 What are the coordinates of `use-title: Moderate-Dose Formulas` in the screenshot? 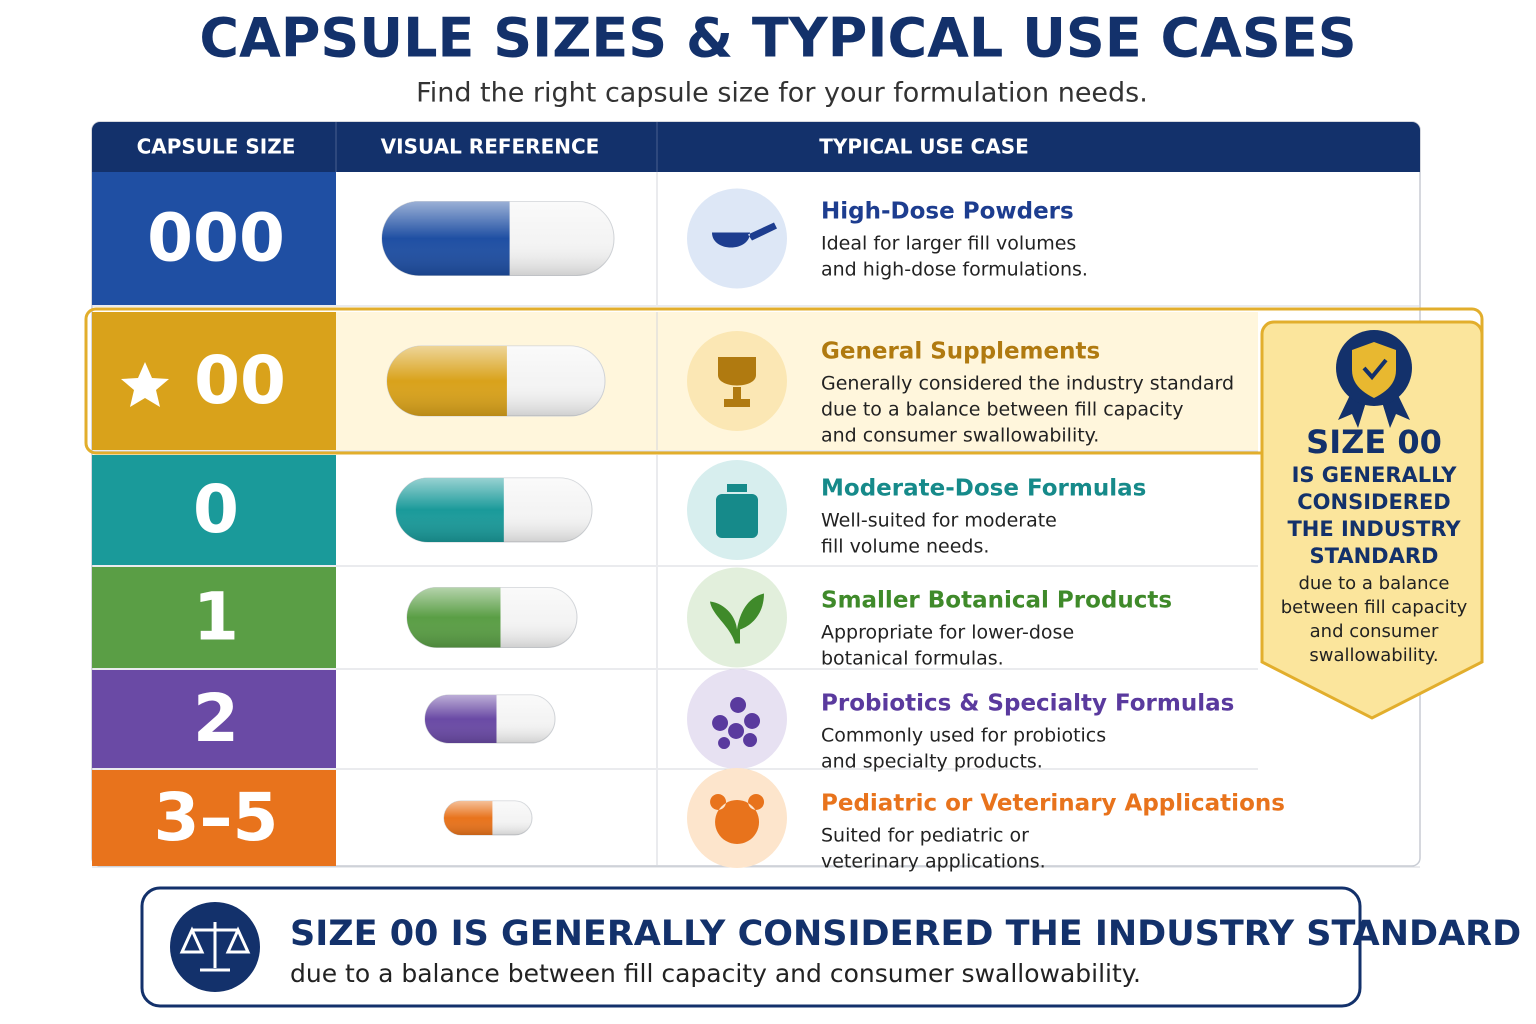 It's located at (983, 489).